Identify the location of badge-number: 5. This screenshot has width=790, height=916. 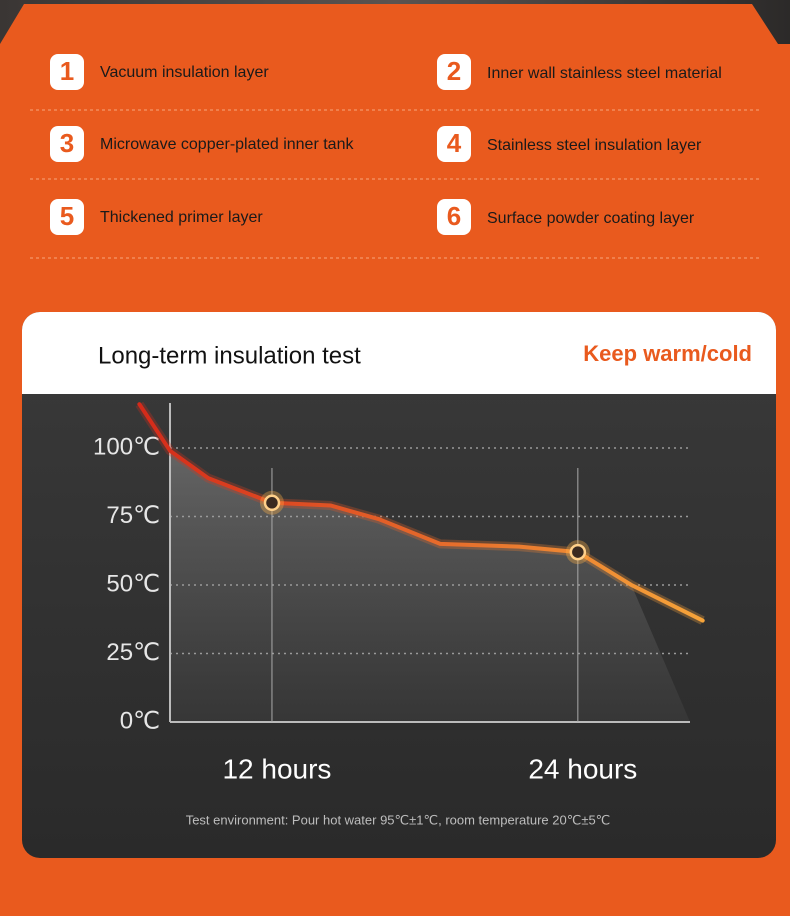
(67, 216).